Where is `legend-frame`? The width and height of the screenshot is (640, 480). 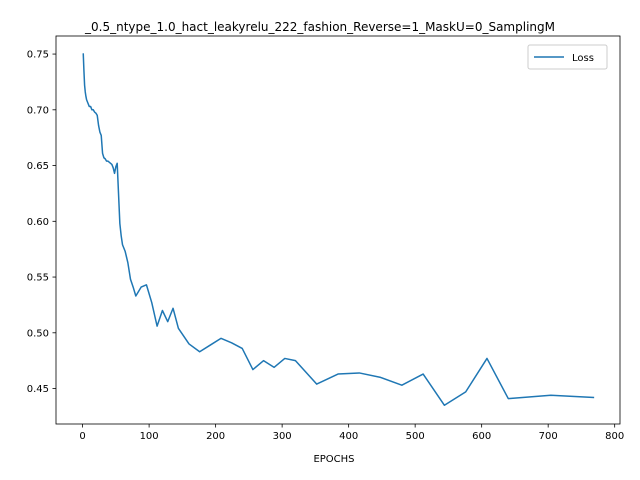
legend-frame is located at coordinates (567, 57).